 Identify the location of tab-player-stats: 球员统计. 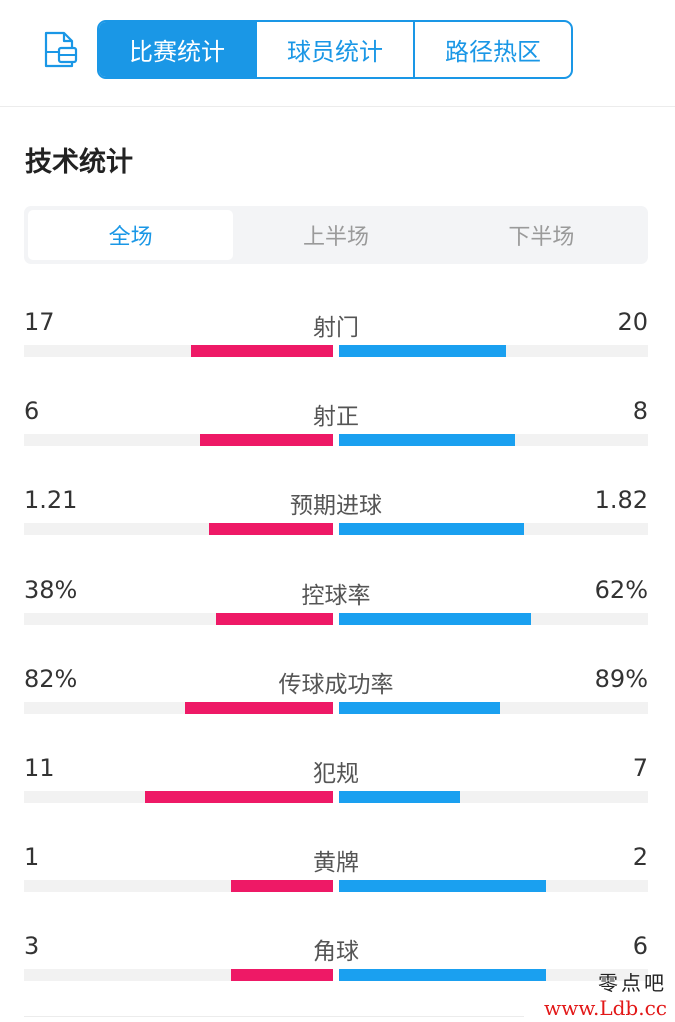
(334, 49).